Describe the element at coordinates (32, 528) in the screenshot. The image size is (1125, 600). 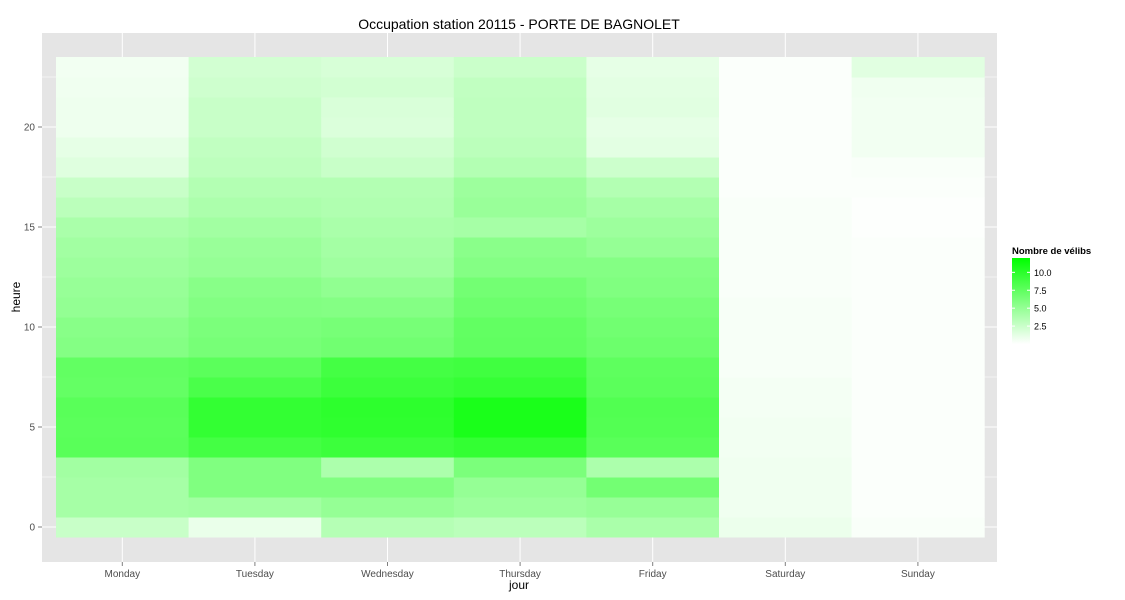
I see `y-tick-label: 0` at that location.